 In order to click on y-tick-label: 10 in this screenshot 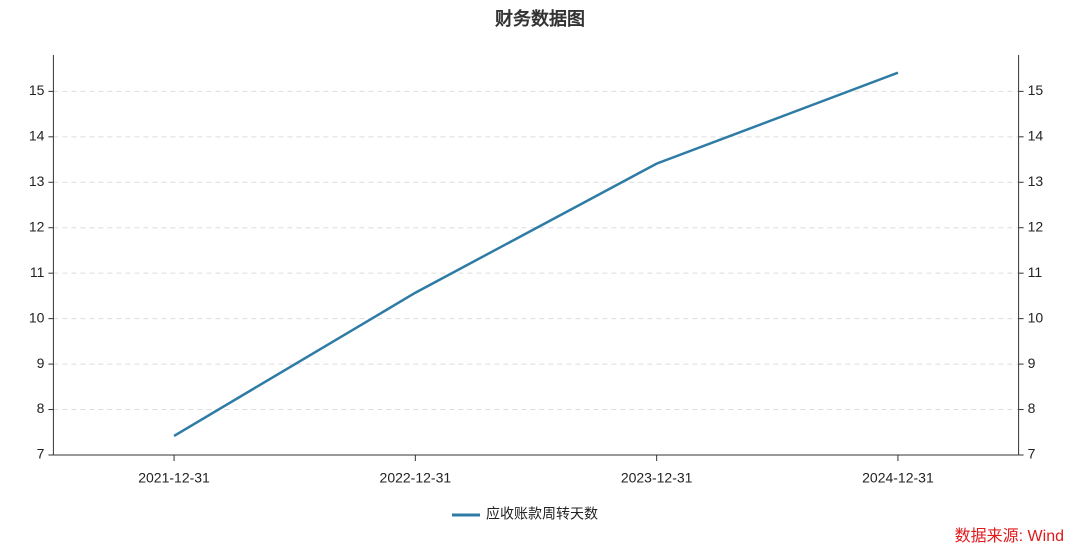, I will do `click(37, 317)`.